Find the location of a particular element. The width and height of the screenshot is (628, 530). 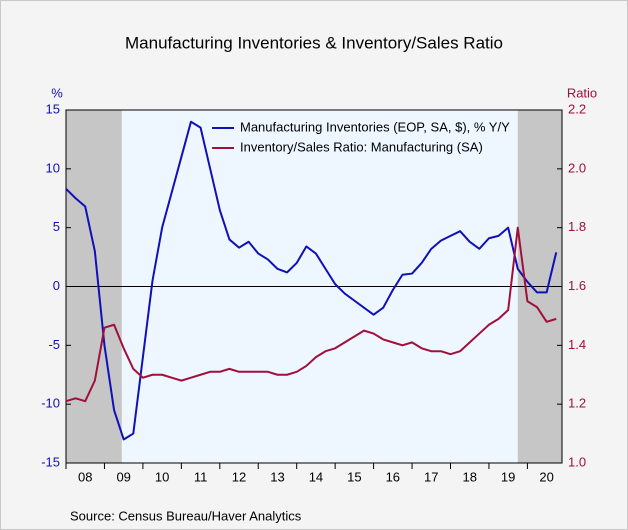

y2-tick-label: 1.4 is located at coordinates (577, 344).